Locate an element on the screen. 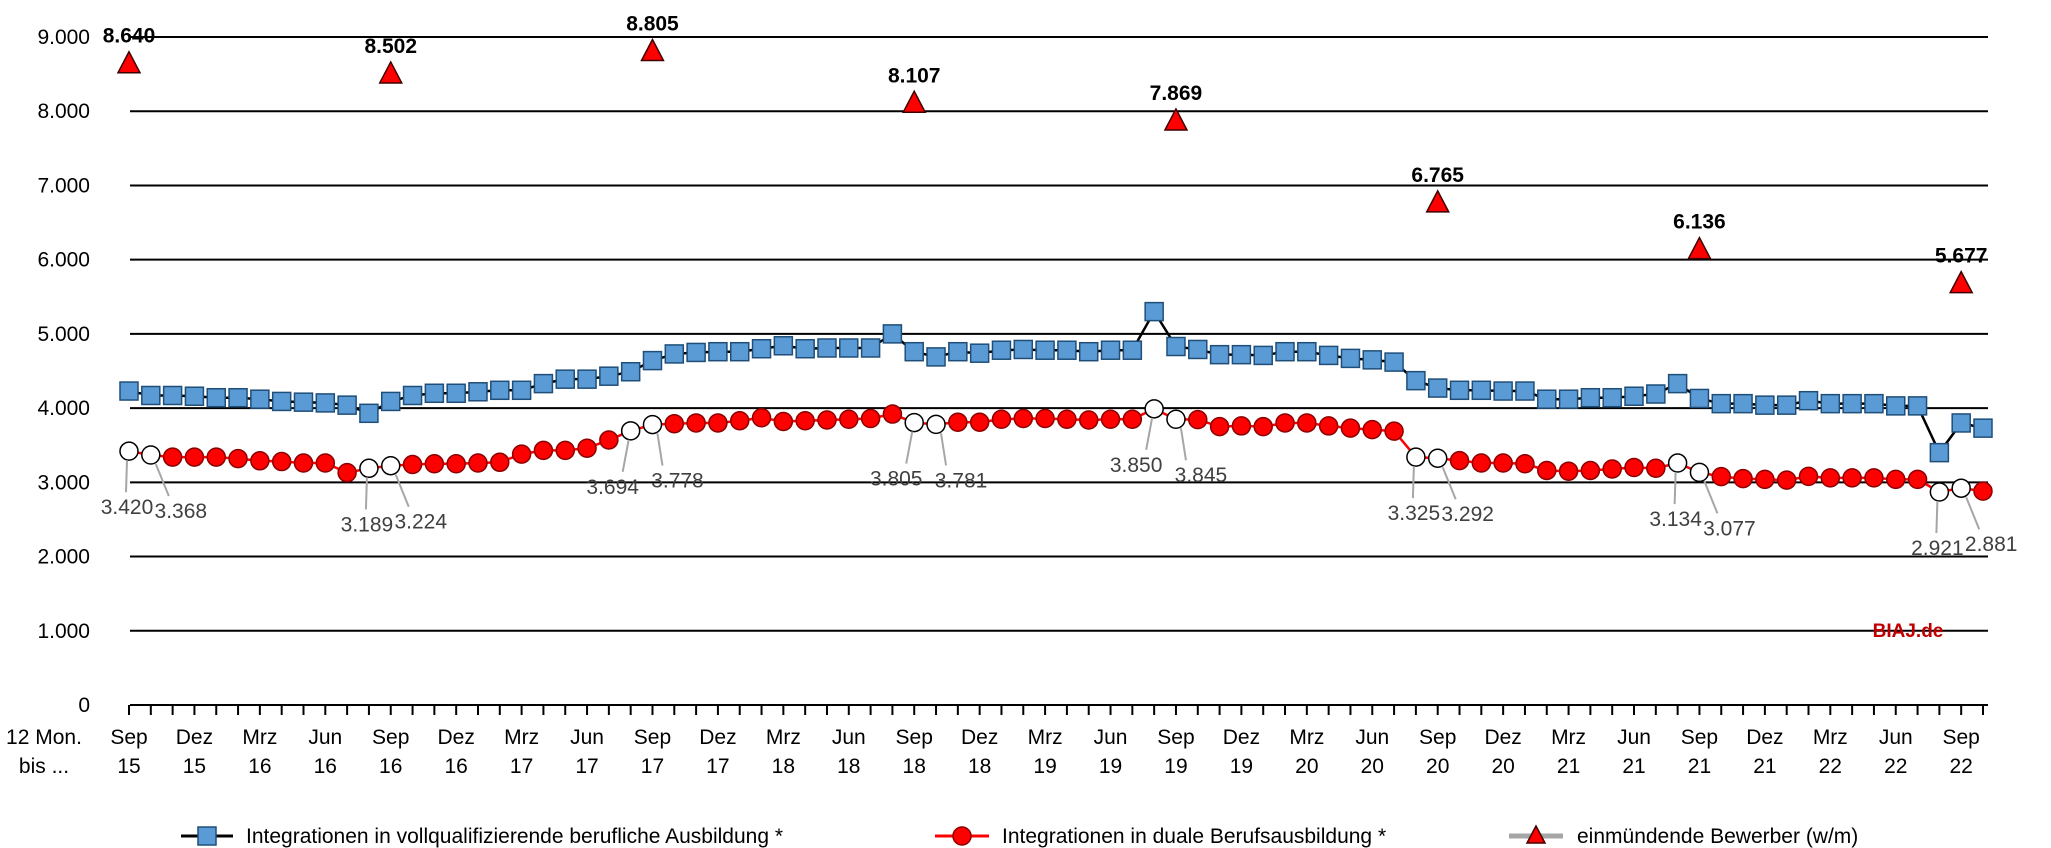 This screenshot has width=2051, height=848. y-tick-label: 8.000 is located at coordinates (63, 111).